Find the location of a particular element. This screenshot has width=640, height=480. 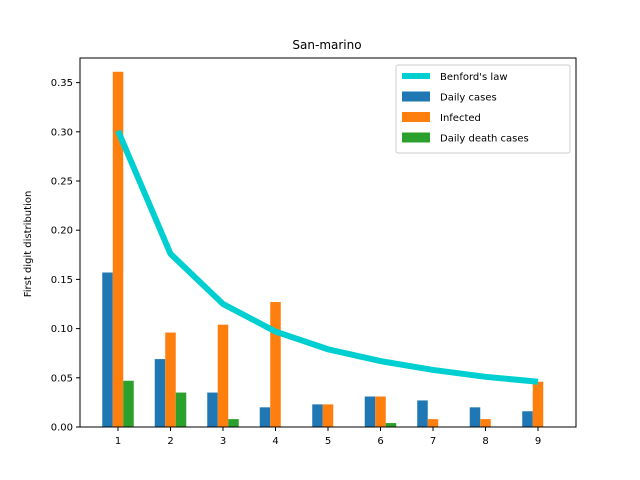

y-tick-label-0.35: 0.35 is located at coordinates (62, 83).